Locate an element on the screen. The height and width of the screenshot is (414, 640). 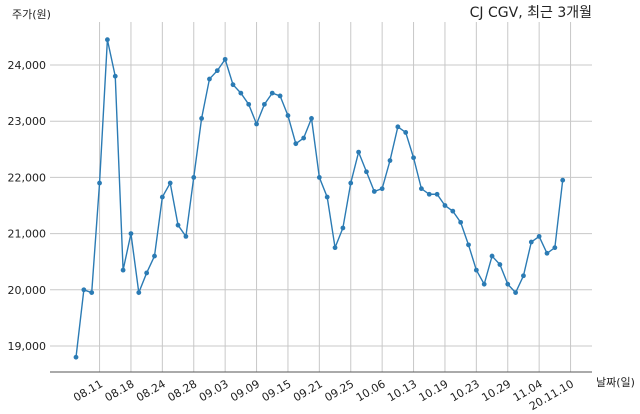
x-tick-label: 10.23 is located at coordinates (465, 390).